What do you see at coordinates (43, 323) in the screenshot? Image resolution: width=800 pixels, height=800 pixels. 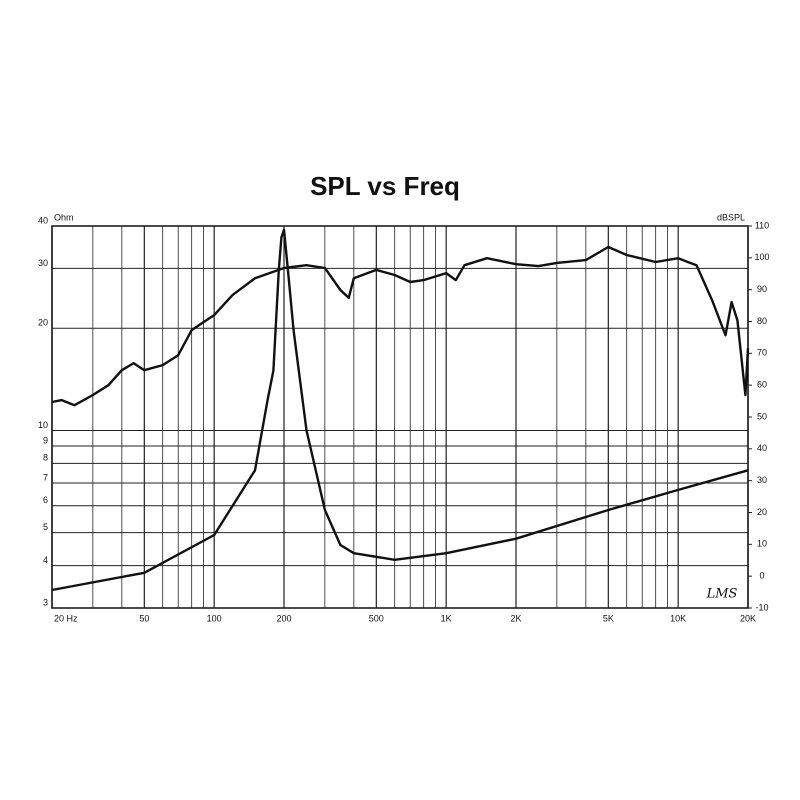 I see `y-tick-label: 20` at bounding box center [43, 323].